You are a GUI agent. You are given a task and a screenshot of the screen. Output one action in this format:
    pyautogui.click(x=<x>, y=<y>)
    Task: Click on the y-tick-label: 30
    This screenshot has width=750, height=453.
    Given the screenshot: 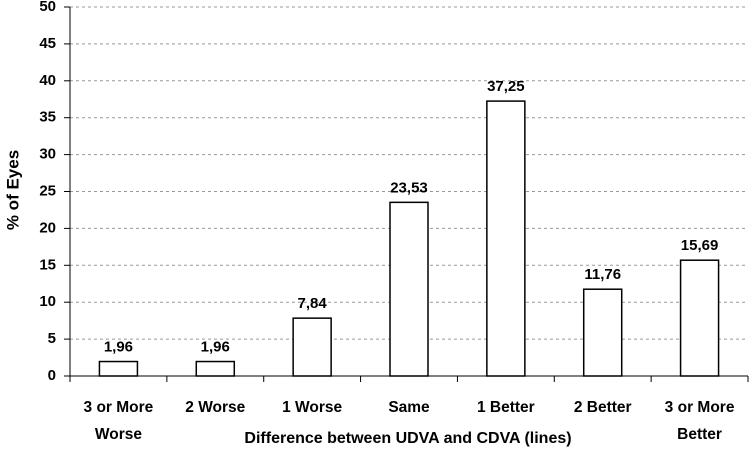 What is the action you would take?
    pyautogui.click(x=47, y=154)
    